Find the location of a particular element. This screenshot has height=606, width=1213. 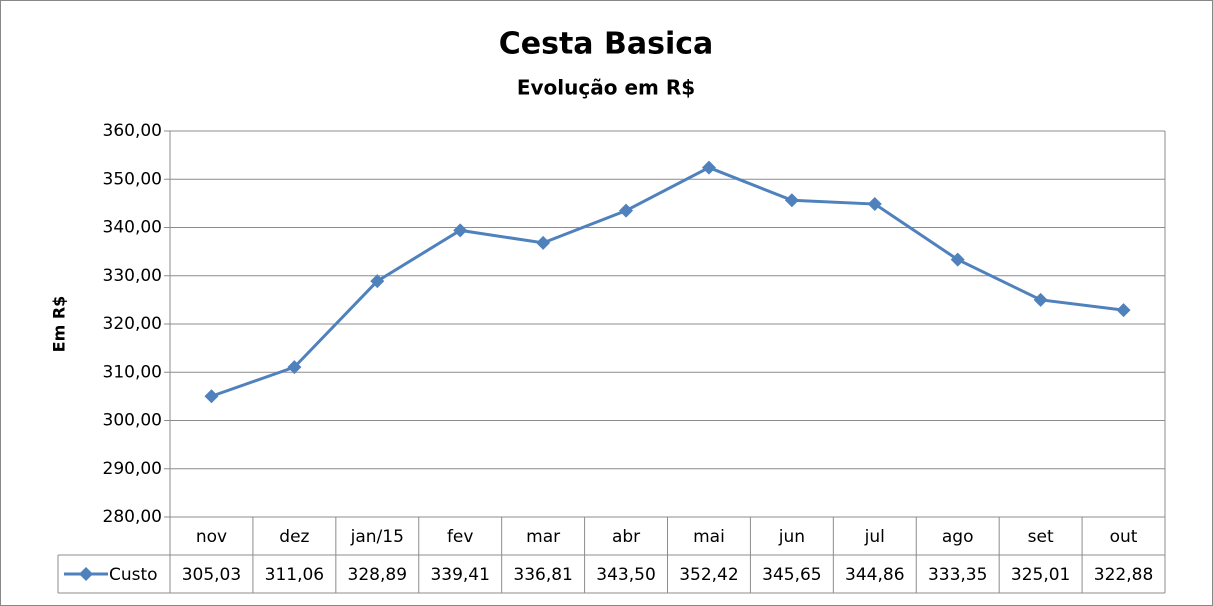

table-value: 305,03 is located at coordinates (211, 575).